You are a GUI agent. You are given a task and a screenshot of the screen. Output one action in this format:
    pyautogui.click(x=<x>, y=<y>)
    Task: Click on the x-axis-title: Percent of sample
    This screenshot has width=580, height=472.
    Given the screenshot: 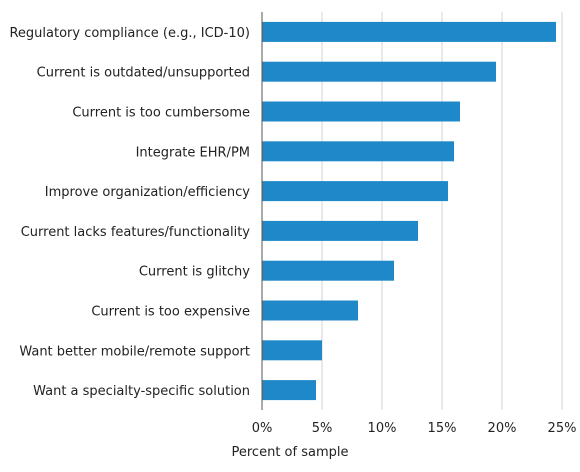 What is the action you would take?
    pyautogui.click(x=290, y=452)
    